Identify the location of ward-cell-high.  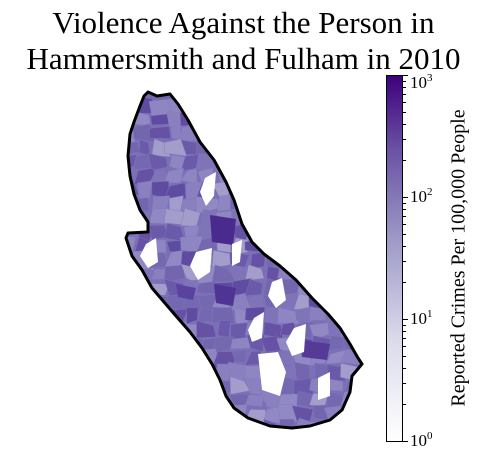
(225, 295).